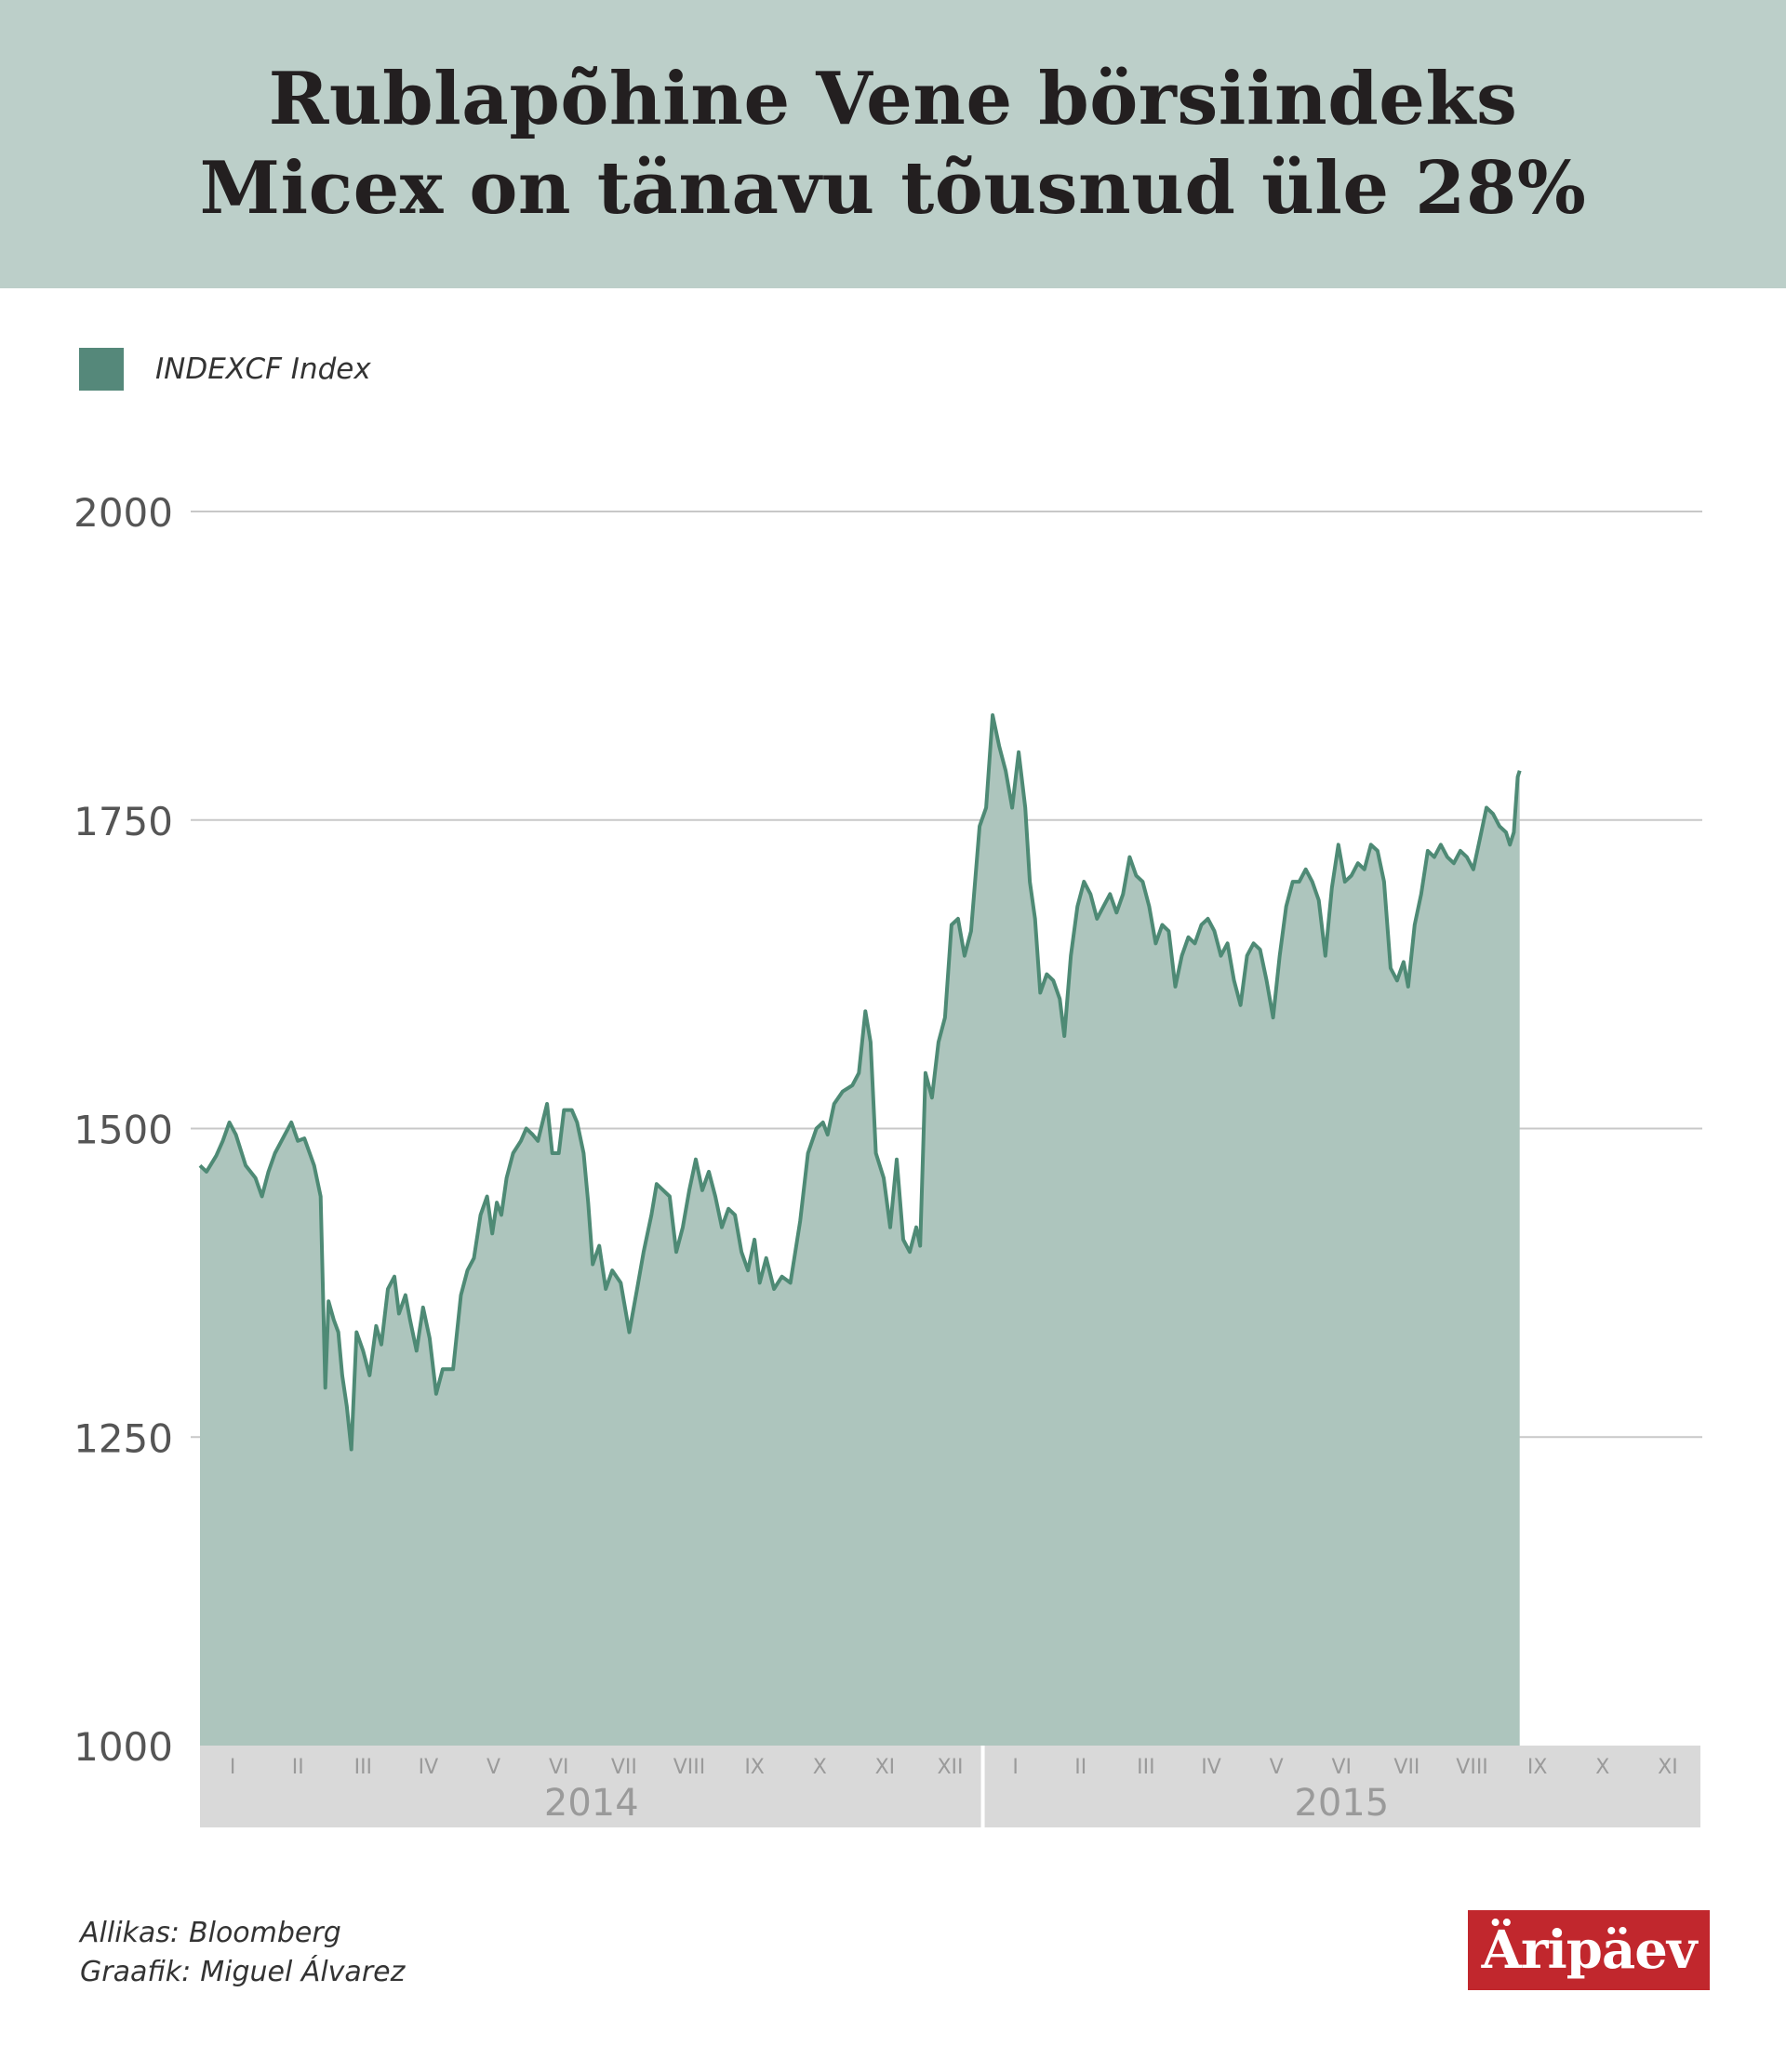  What do you see at coordinates (263, 369) in the screenshot?
I see `legend-label: INDEXCF Index` at bounding box center [263, 369].